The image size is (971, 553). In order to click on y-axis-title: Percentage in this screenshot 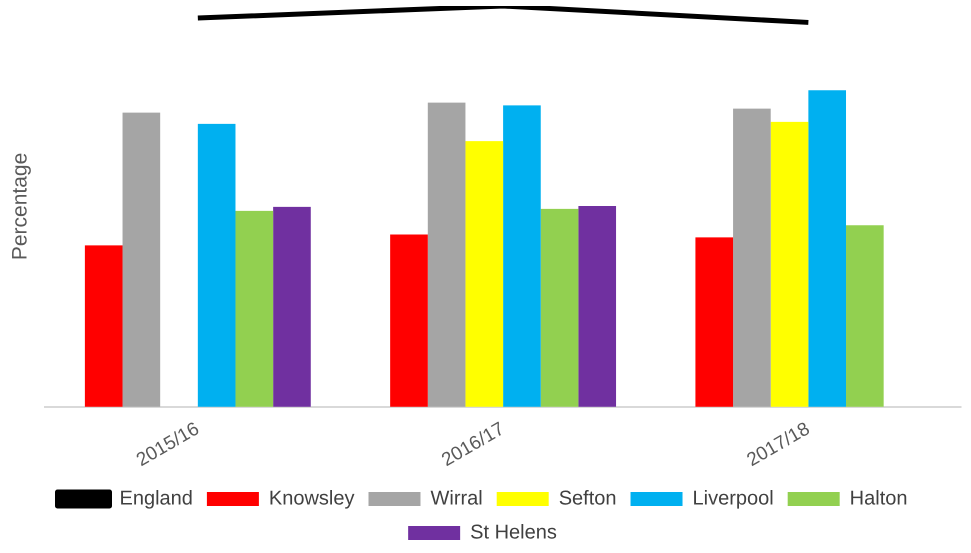, I will do `click(20, 206)`.